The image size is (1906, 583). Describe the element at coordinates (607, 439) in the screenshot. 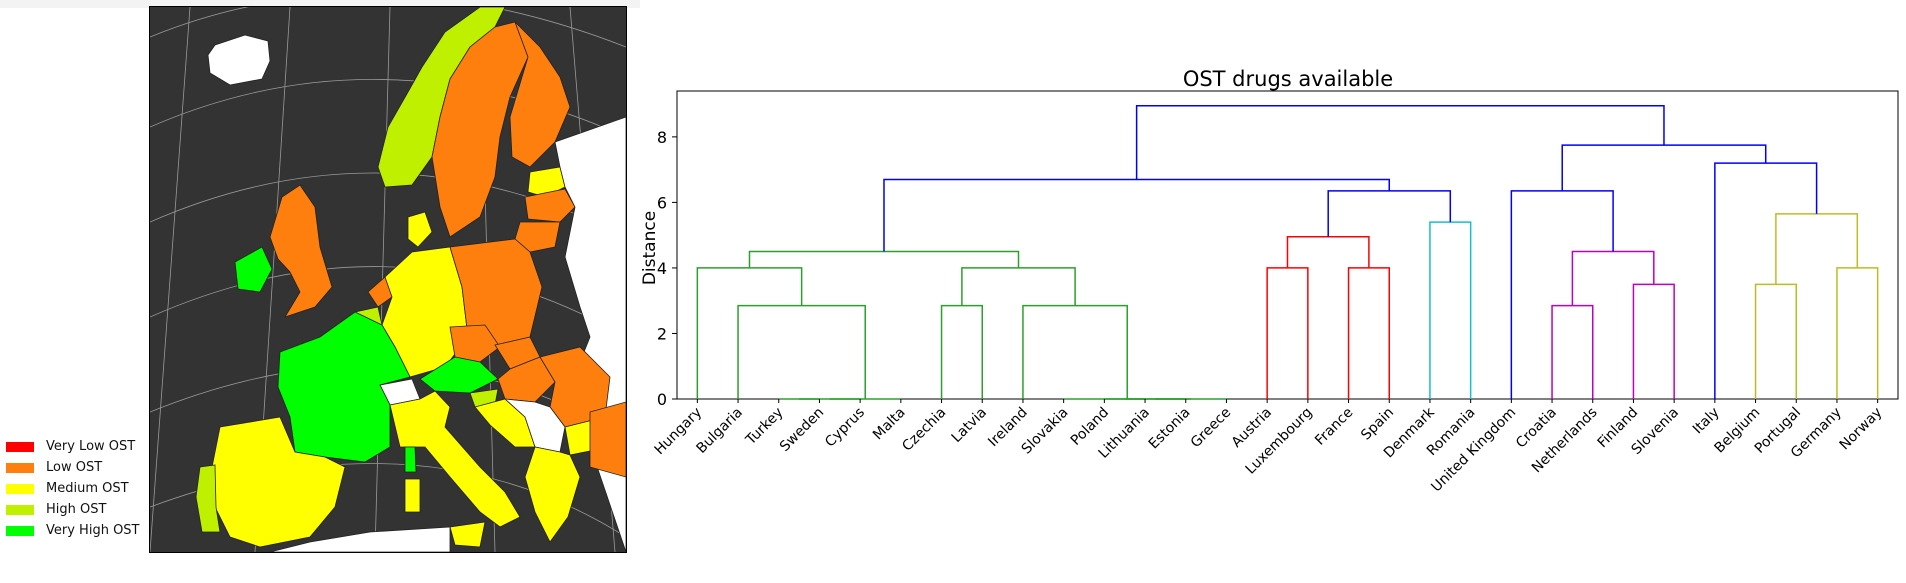

I see `country-turkey` at that location.